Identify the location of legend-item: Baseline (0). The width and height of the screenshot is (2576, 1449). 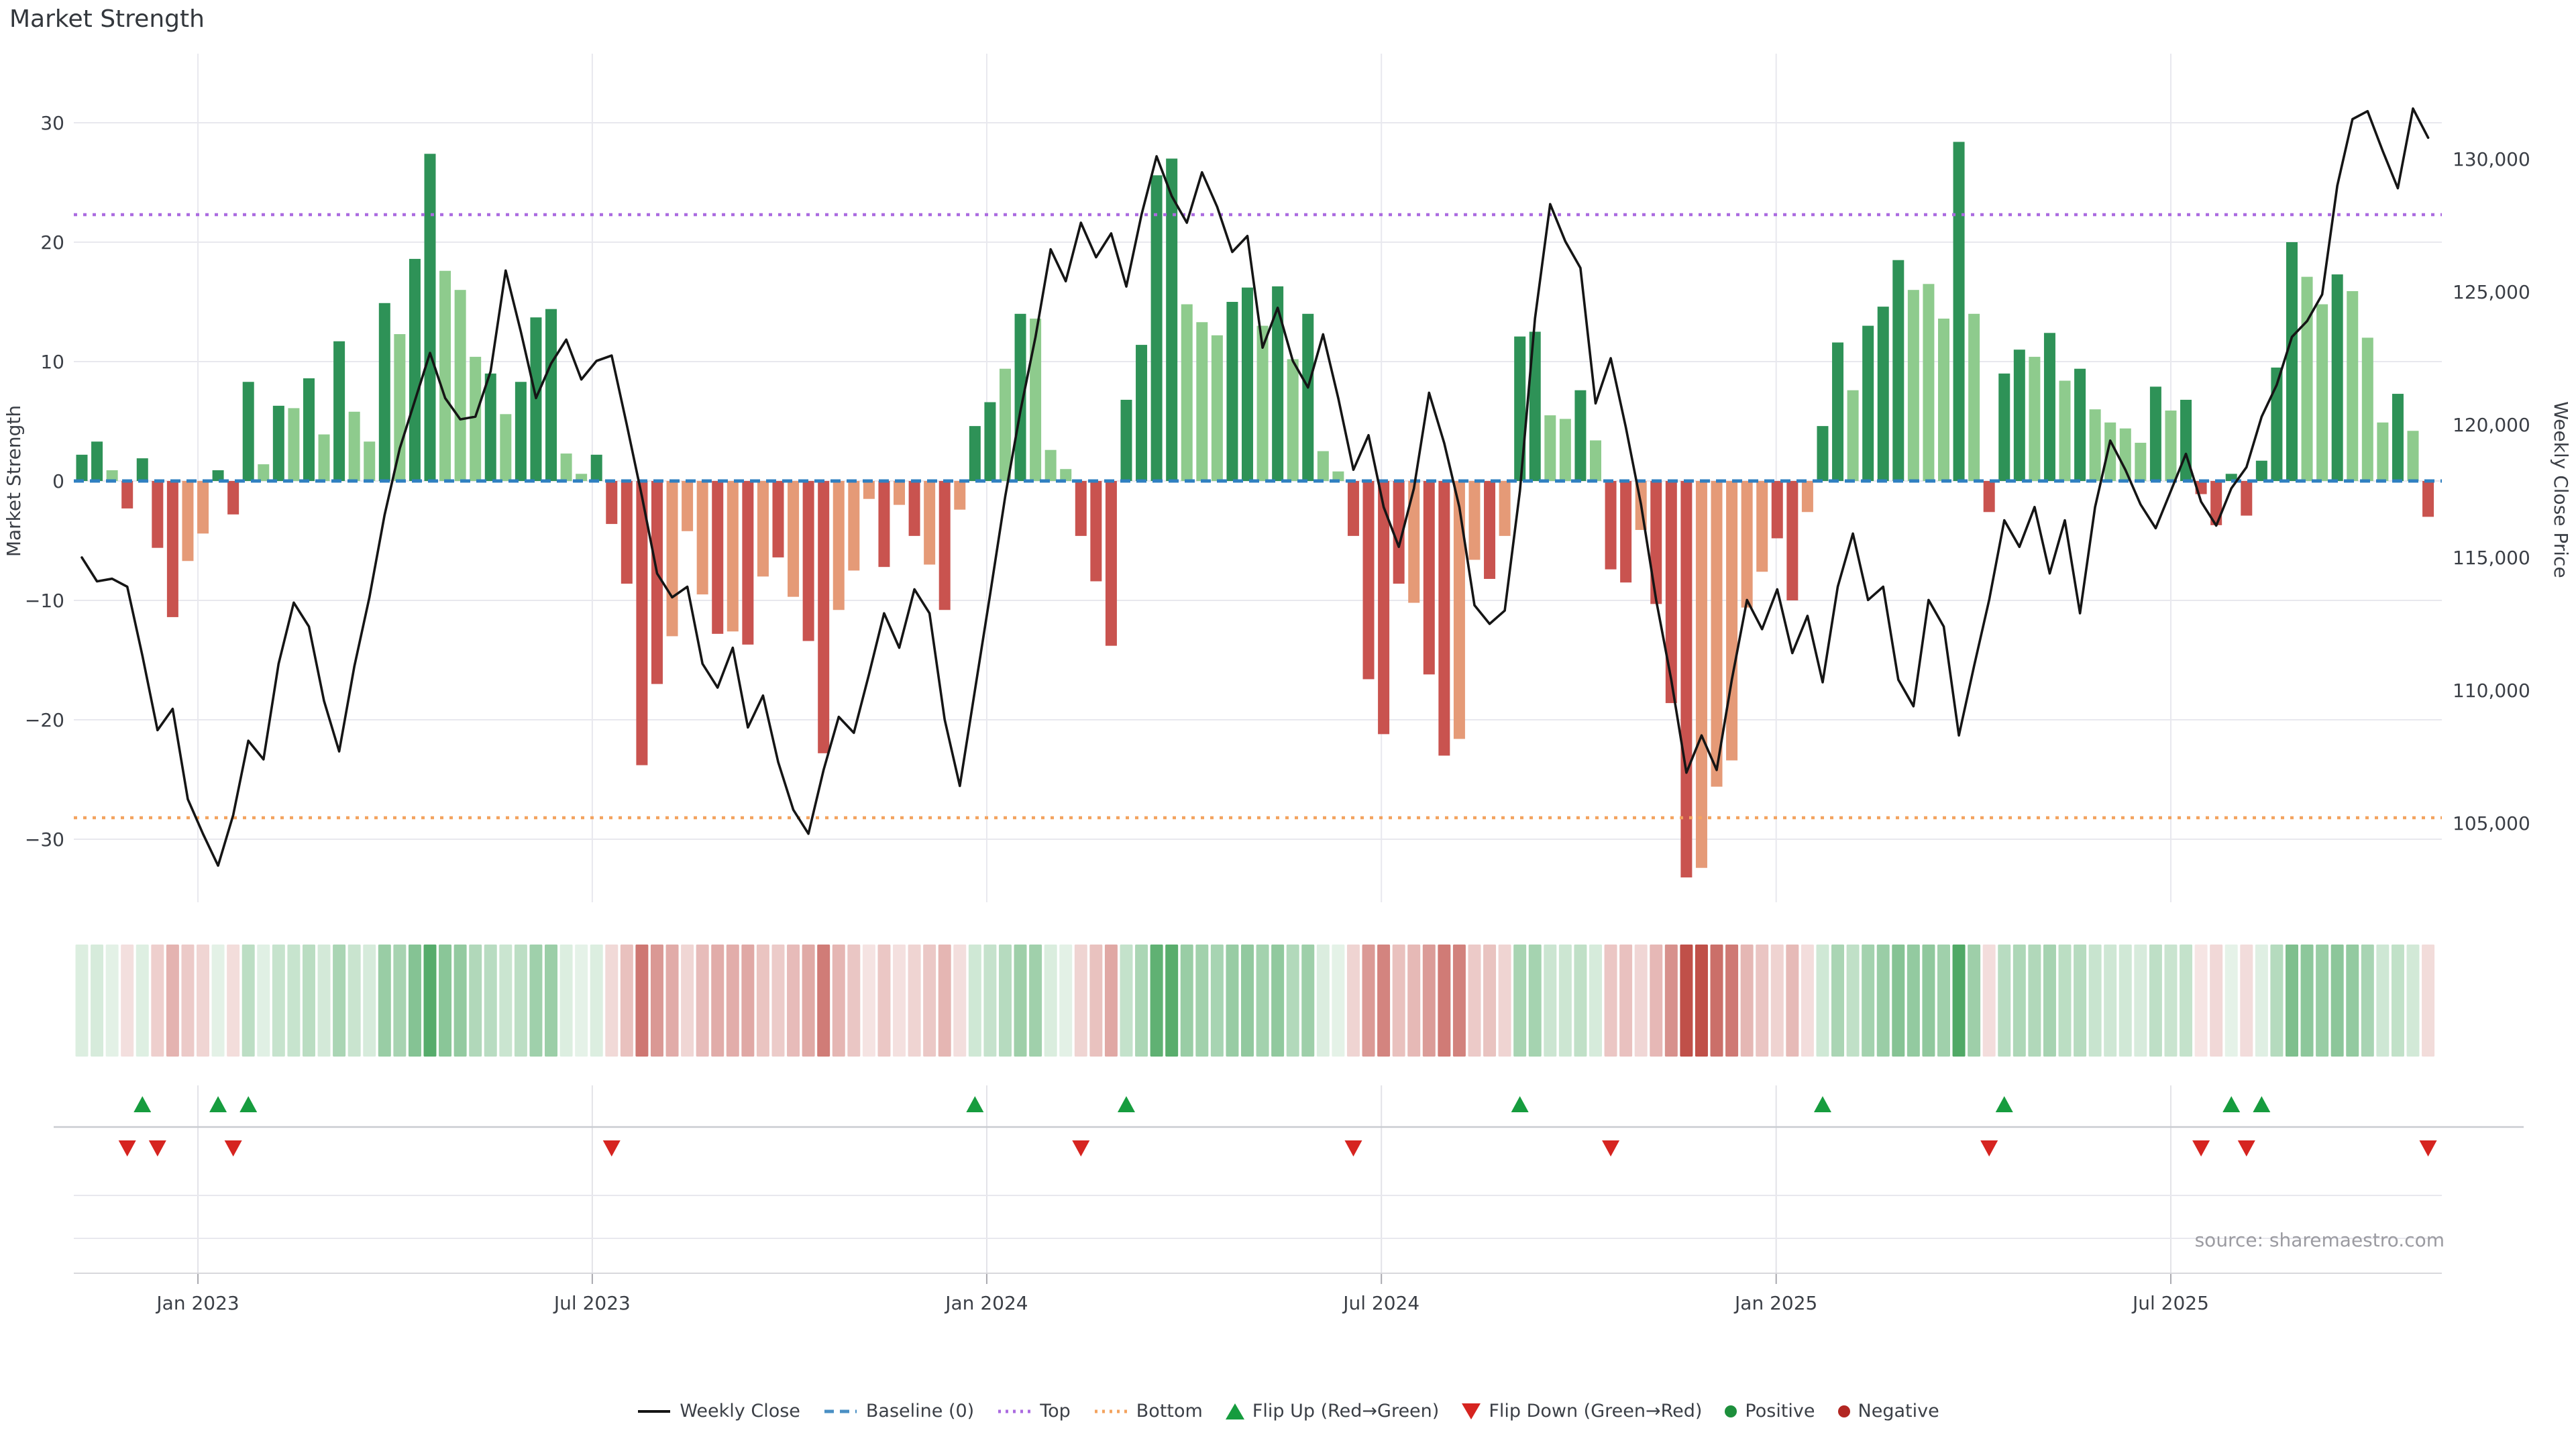
(898, 1411).